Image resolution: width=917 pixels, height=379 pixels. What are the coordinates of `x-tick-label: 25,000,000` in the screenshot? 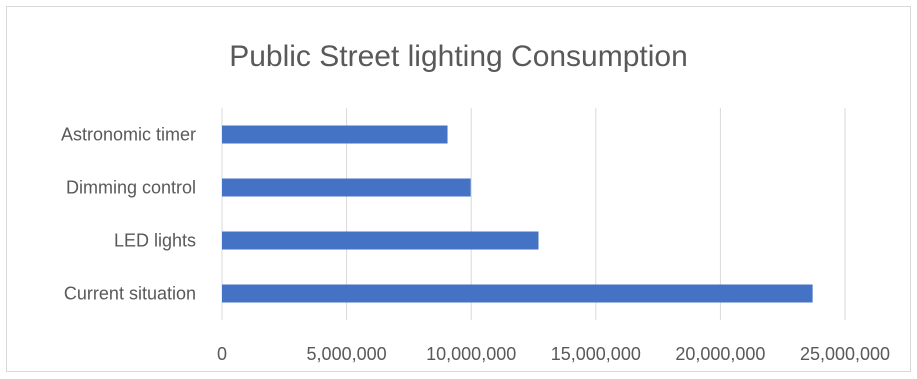 It's located at (845, 354).